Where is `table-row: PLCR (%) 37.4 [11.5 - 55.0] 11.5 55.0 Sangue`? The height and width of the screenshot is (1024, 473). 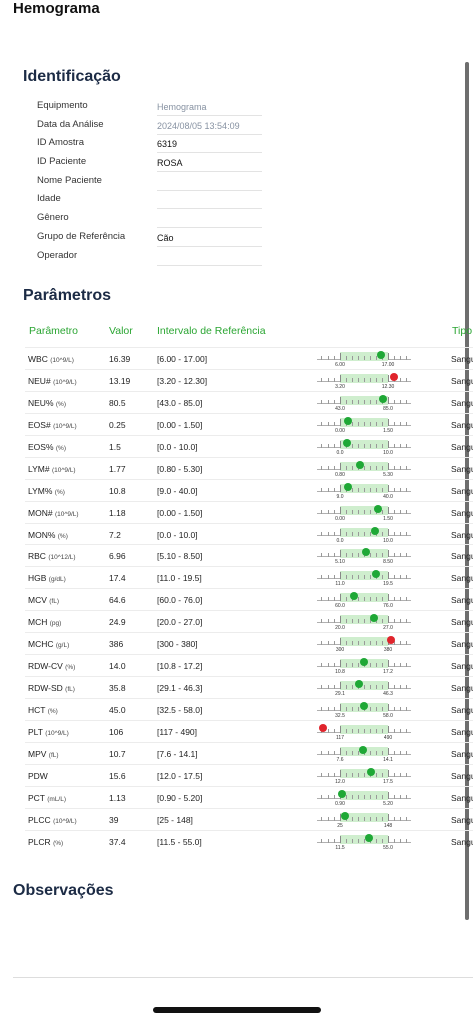
table-row: PLCR (%) 37.4 [11.5 - 55.0] 11.5 55.0 Sangue is located at coordinates (249, 840).